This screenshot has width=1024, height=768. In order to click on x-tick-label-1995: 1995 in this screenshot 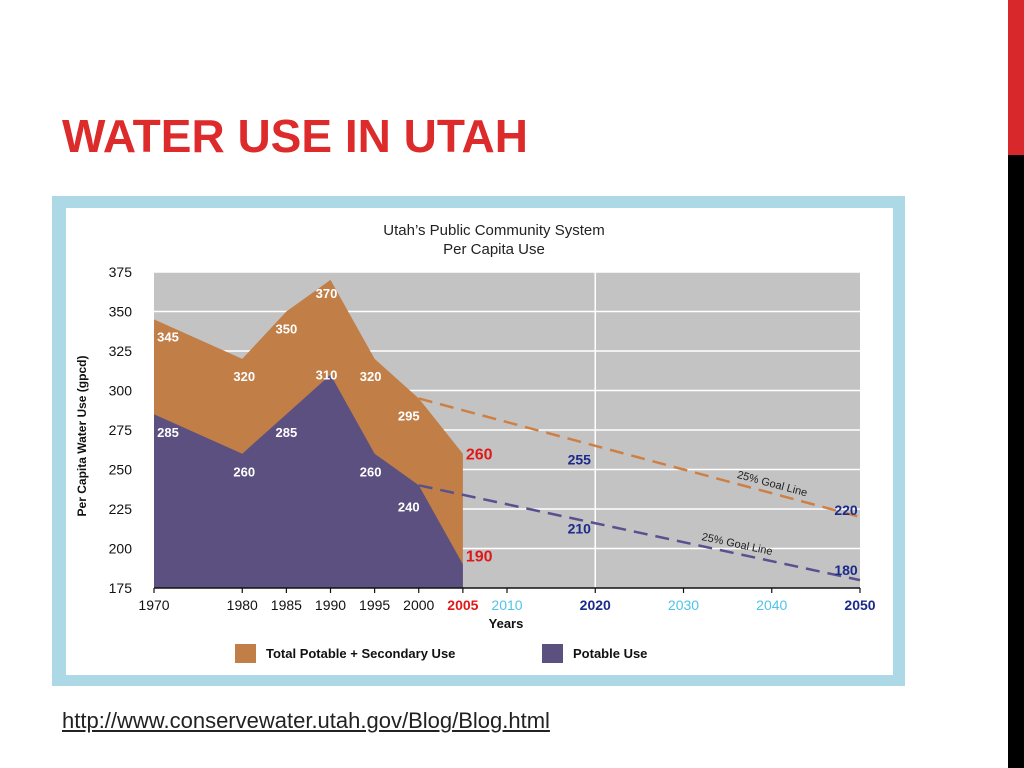, I will do `click(374, 605)`.